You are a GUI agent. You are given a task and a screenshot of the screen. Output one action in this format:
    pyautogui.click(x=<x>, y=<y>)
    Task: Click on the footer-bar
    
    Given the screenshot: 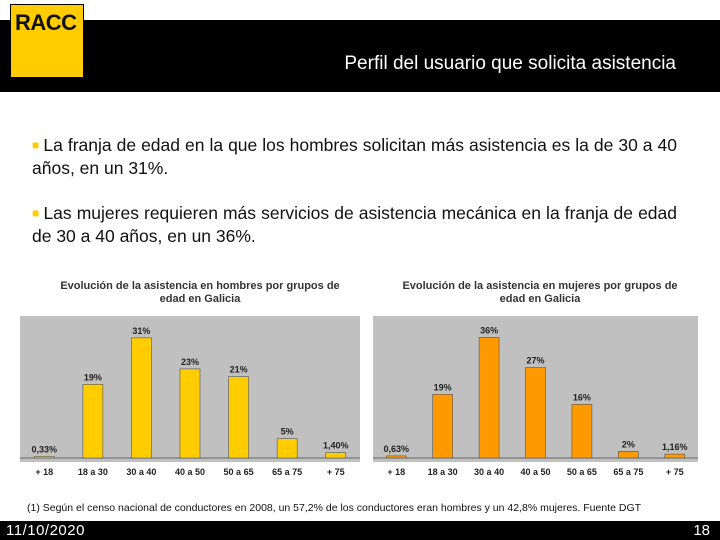 What is the action you would take?
    pyautogui.click(x=360, y=530)
    